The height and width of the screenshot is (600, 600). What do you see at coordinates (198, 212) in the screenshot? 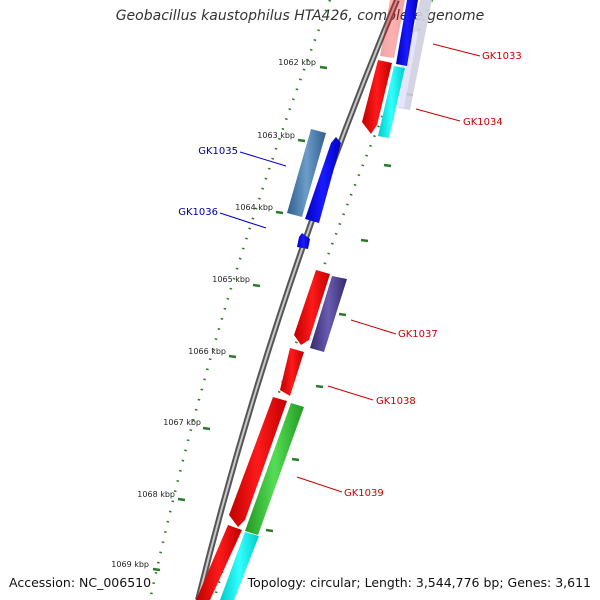
I see `gene-label-gk1036: GK1036` at bounding box center [198, 212].